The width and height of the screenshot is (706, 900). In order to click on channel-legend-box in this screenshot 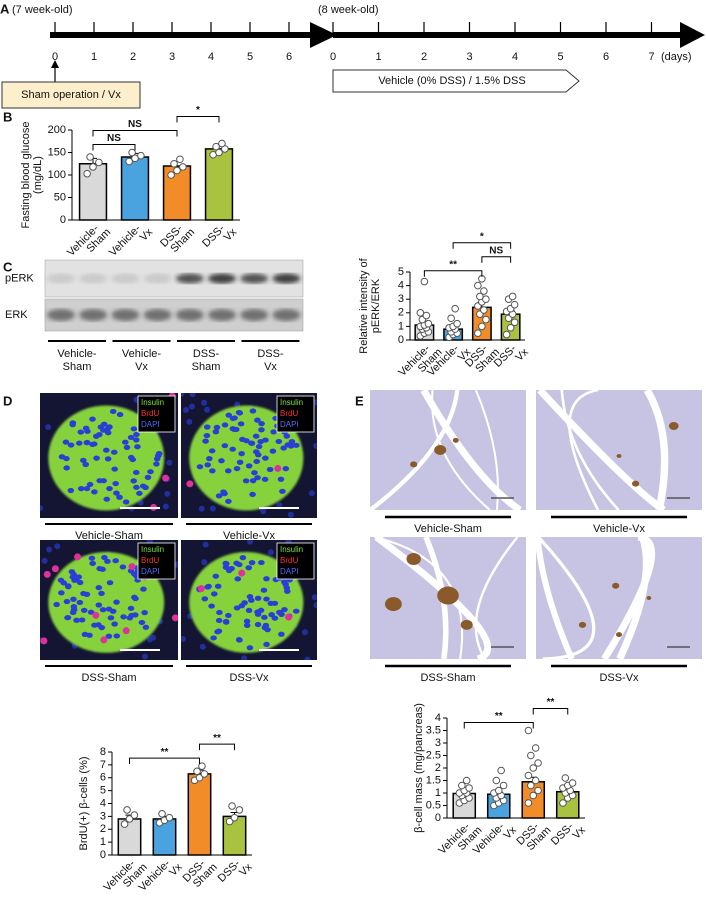, I will do `click(156, 414)`.